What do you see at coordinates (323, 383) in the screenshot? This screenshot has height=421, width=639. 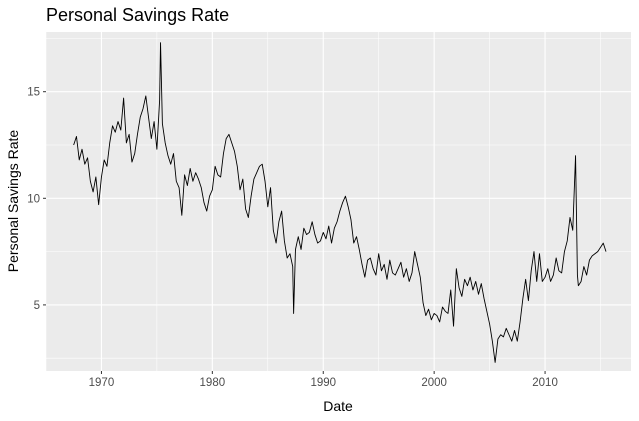 I see `x-tick-label: 1990` at bounding box center [323, 383].